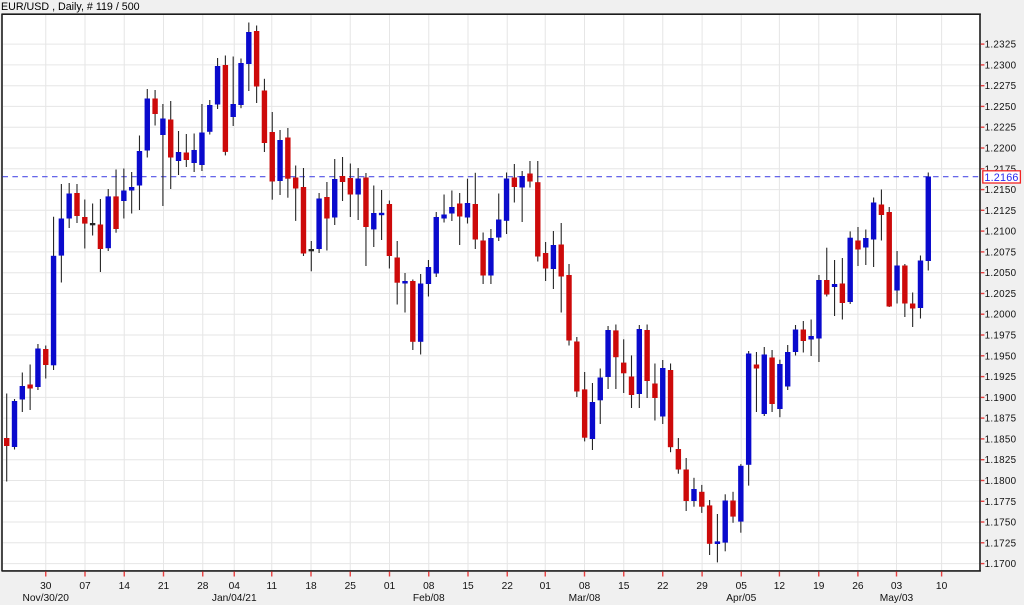 Image resolution: width=1024 pixels, height=605 pixels. What do you see at coordinates (311, 586) in the screenshot?
I see `svg-text: 18` at bounding box center [311, 586].